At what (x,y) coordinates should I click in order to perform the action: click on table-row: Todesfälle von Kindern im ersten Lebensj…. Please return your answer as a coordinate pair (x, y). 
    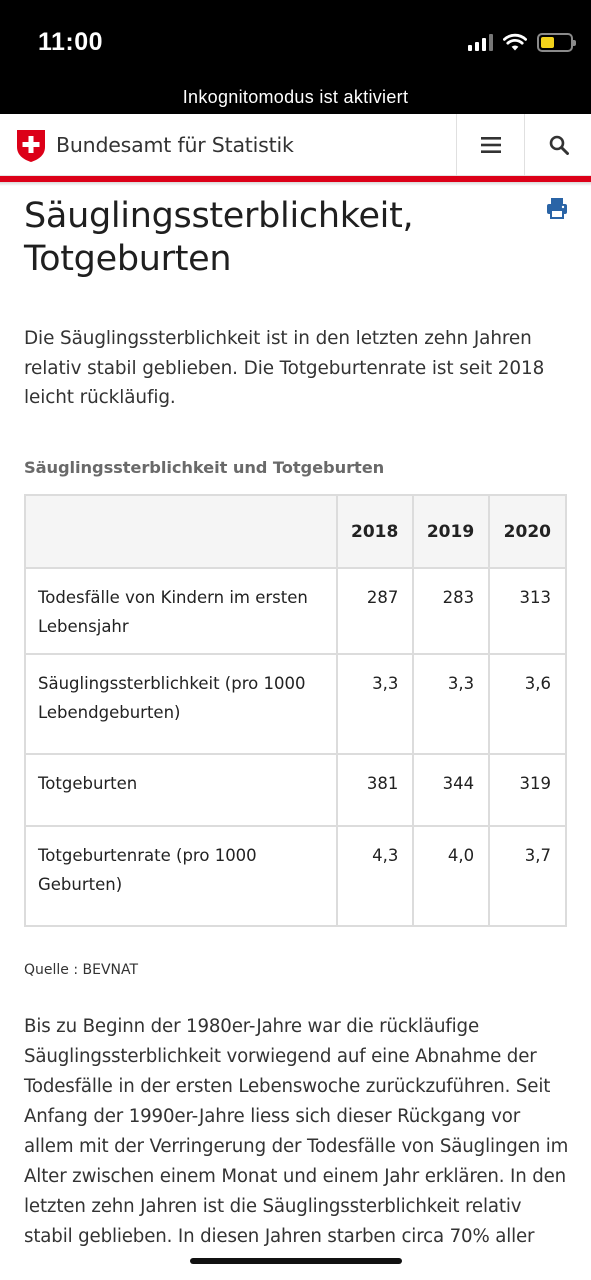
    Looking at the image, I should click on (295, 611).